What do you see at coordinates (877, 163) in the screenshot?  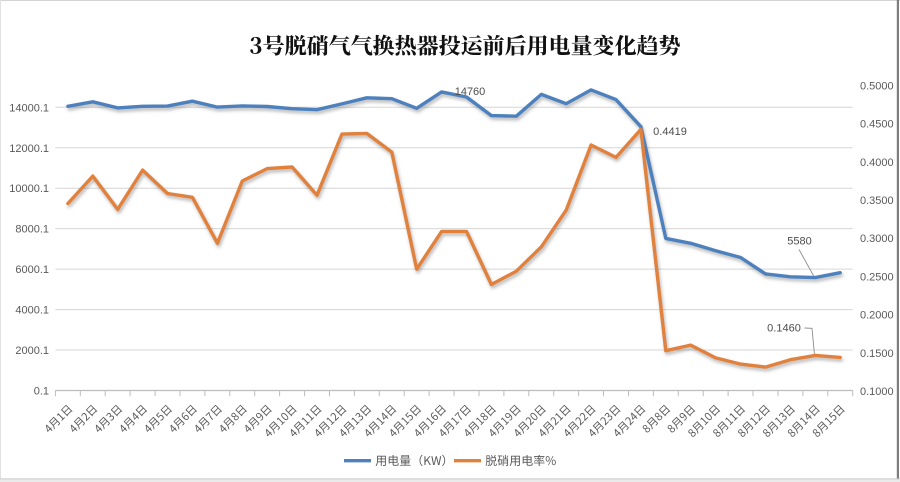 I see `svg-text: 0.4000` at bounding box center [877, 163].